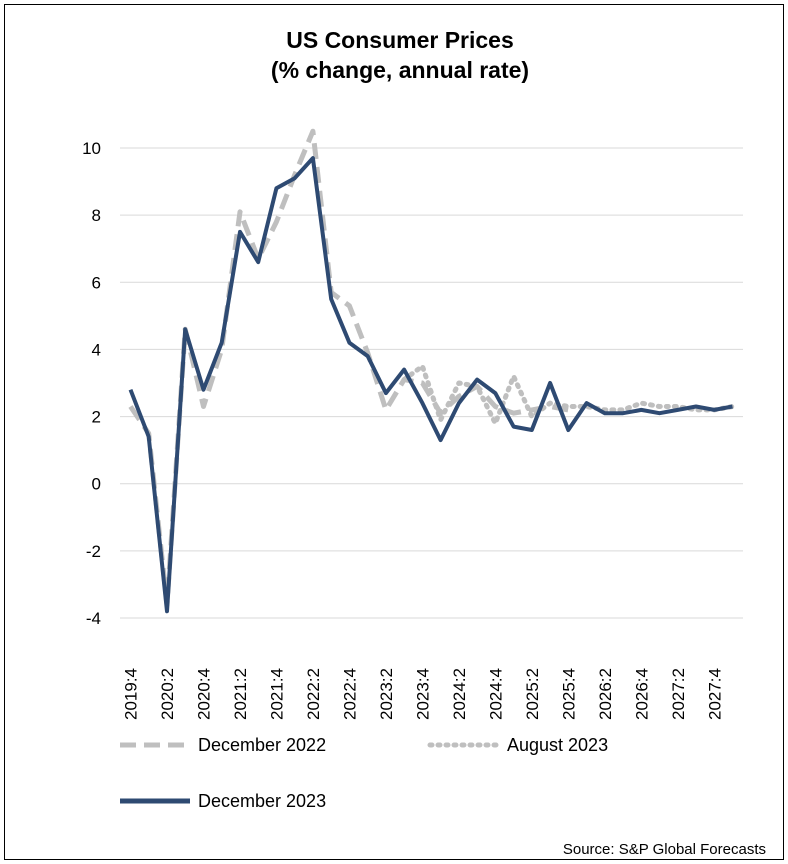 The height and width of the screenshot is (864, 788). Describe the element at coordinates (96, 417) in the screenshot. I see `y-tick-label: 2` at that location.